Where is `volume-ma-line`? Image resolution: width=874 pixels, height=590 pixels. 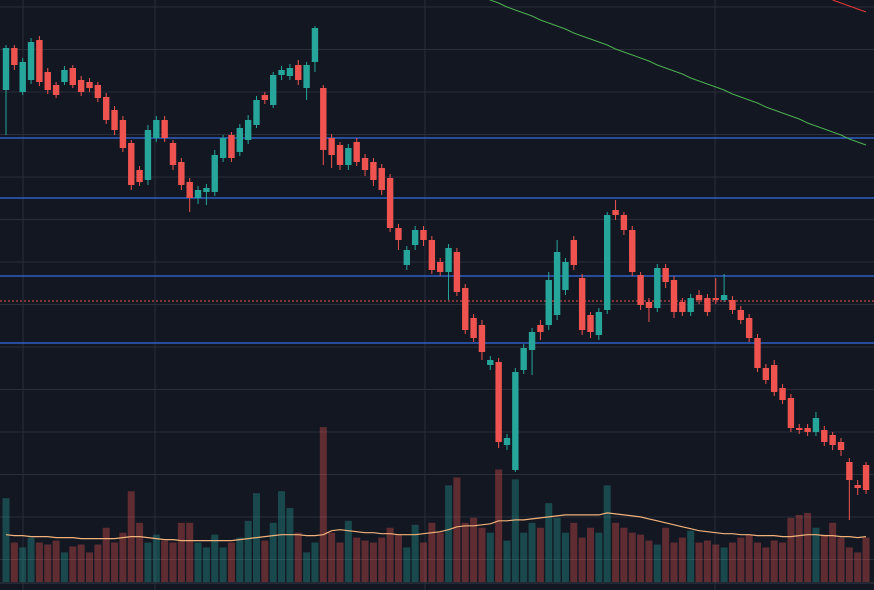 volume-ma-line is located at coordinates (436, 527).